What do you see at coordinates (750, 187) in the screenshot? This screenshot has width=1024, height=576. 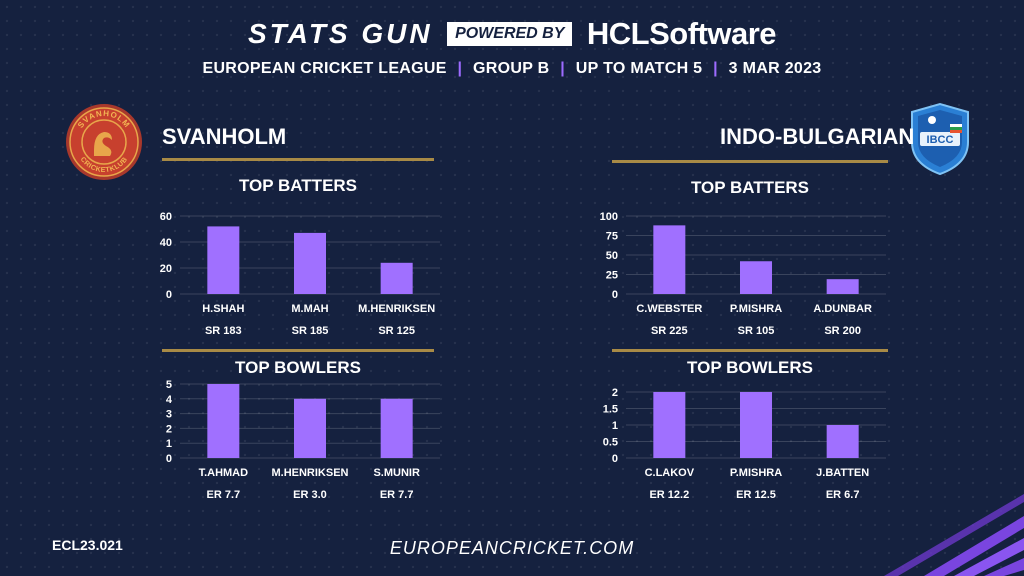 I see `section-title-right-batters: TOP BATTERS` at bounding box center [750, 187].